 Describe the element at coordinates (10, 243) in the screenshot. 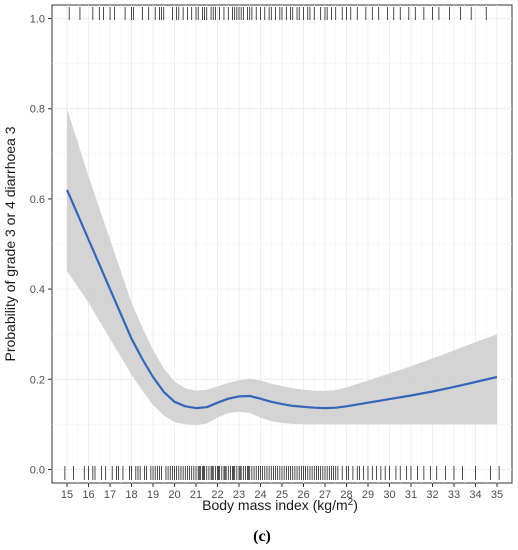

I see `y-axis-title: Probability of grade 3 or 4 diarrhoea 3` at that location.